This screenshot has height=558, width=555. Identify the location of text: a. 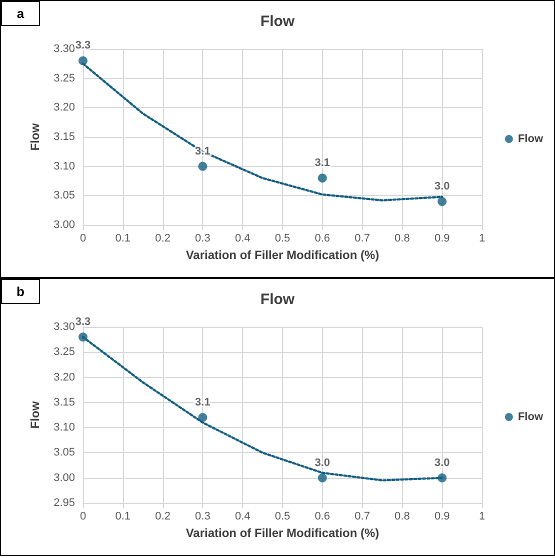
(20, 13).